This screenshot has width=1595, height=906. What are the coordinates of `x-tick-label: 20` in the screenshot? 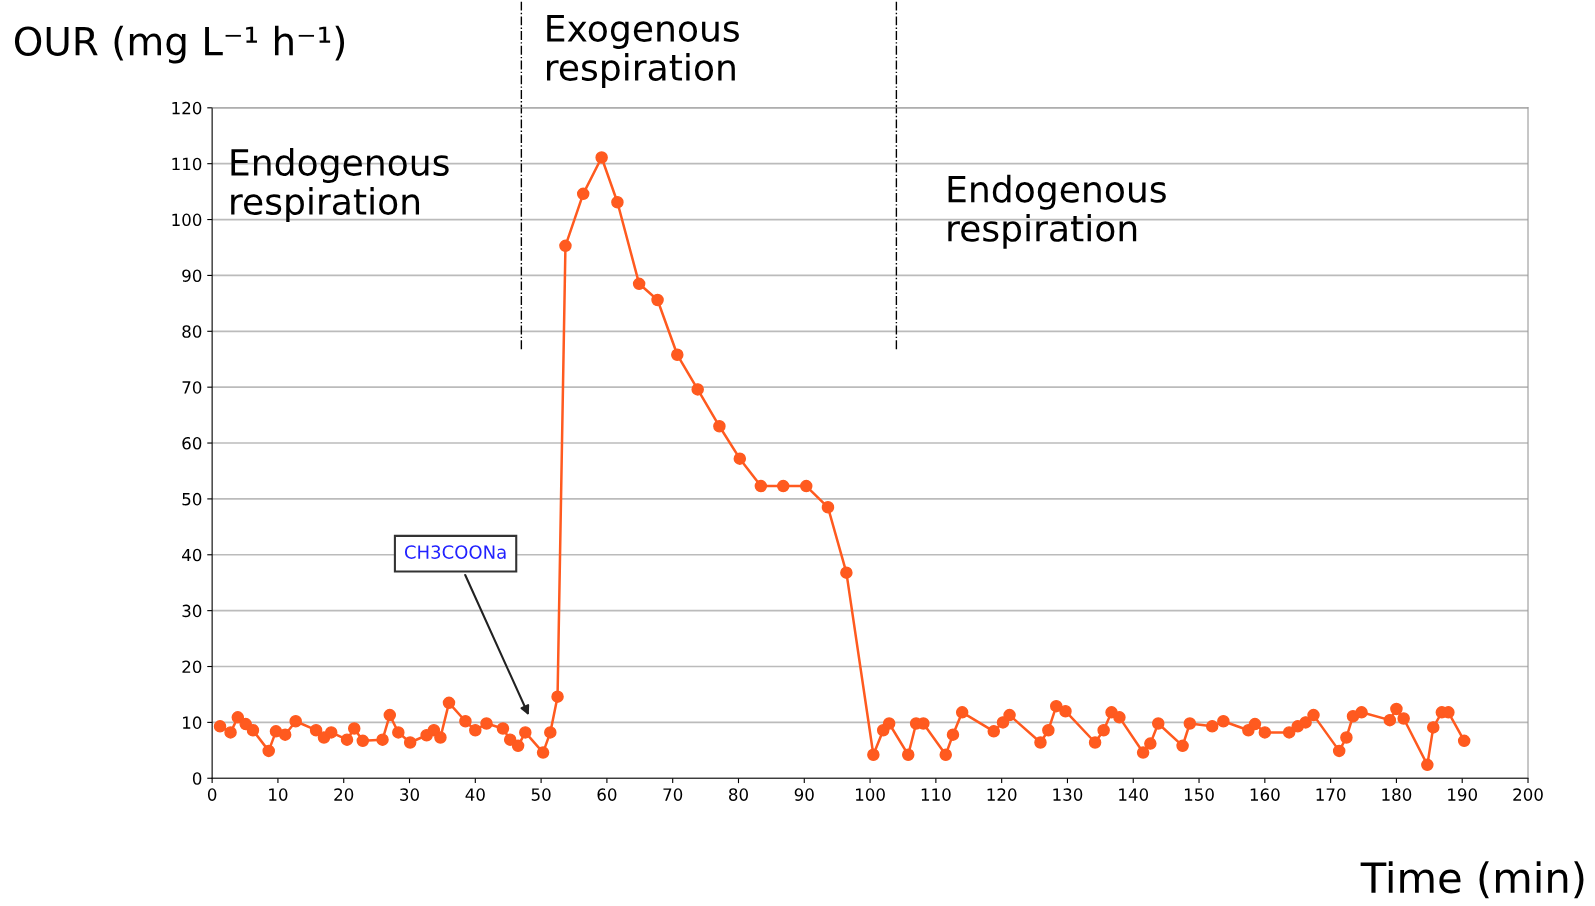 It's located at (344, 794).